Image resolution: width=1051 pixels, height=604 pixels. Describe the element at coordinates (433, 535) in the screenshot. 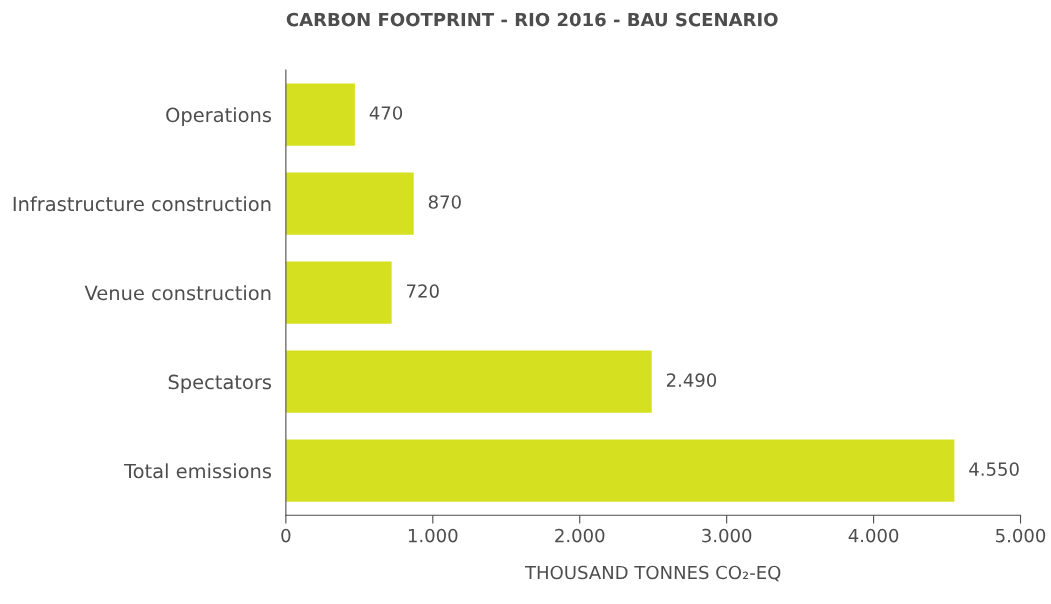

I see `x-tick-label: 1.000` at that location.